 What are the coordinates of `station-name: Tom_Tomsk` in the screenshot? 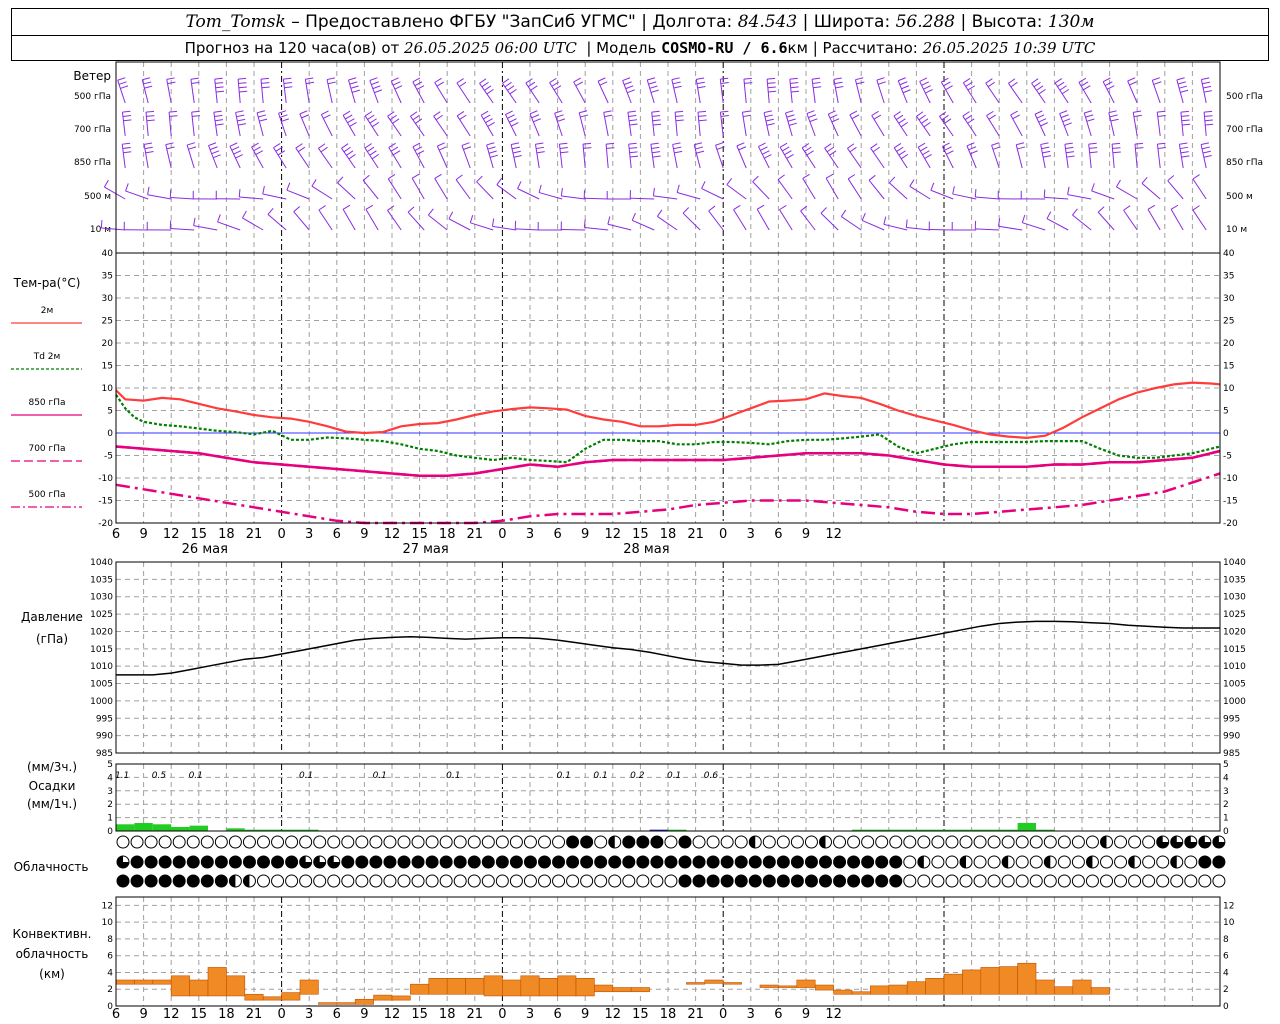 It's located at (235, 22).